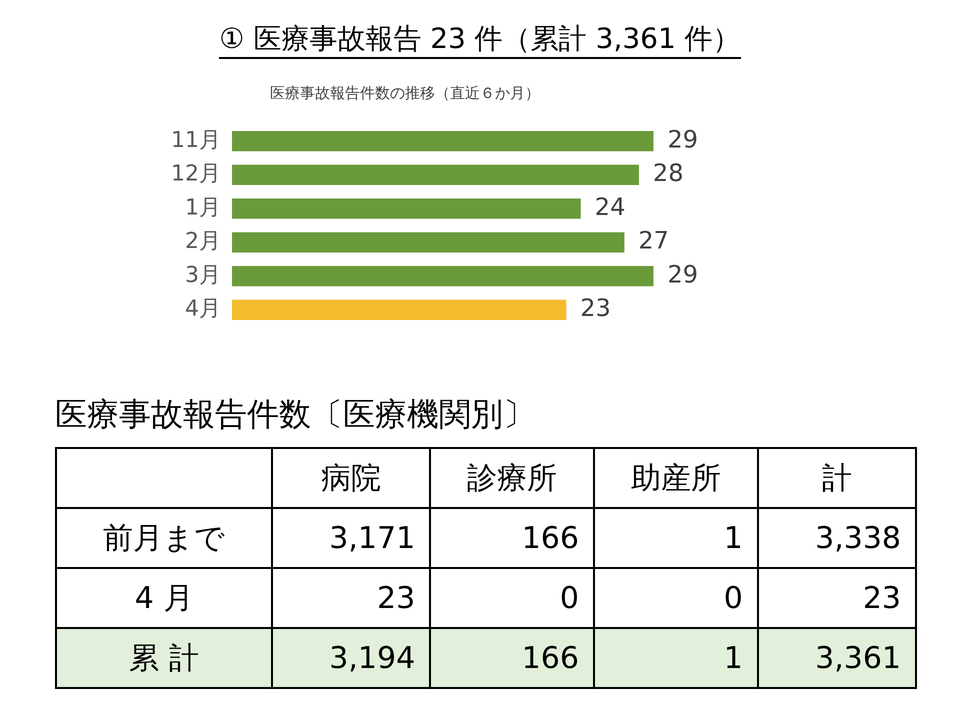 The image size is (960, 720). What do you see at coordinates (202, 275) in the screenshot?
I see `y-tick-label: 3月` at bounding box center [202, 275].